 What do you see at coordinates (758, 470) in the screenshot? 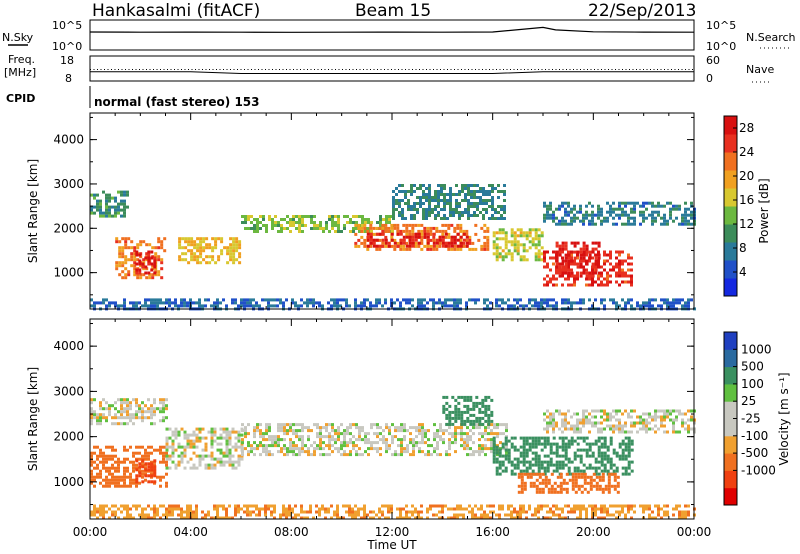
I see `colorbar-tick-label: -1000` at bounding box center [758, 470].